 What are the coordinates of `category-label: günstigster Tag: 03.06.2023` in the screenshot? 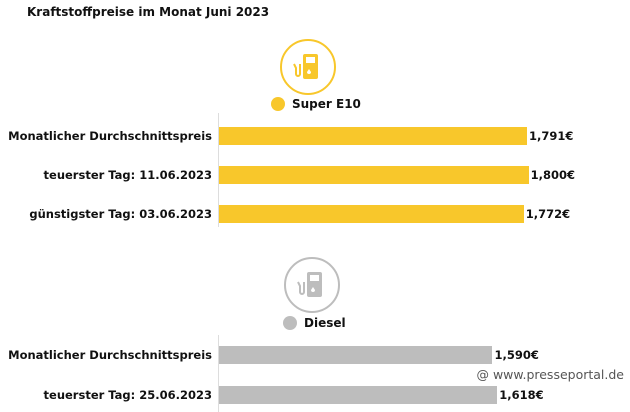 It's located at (120, 214).